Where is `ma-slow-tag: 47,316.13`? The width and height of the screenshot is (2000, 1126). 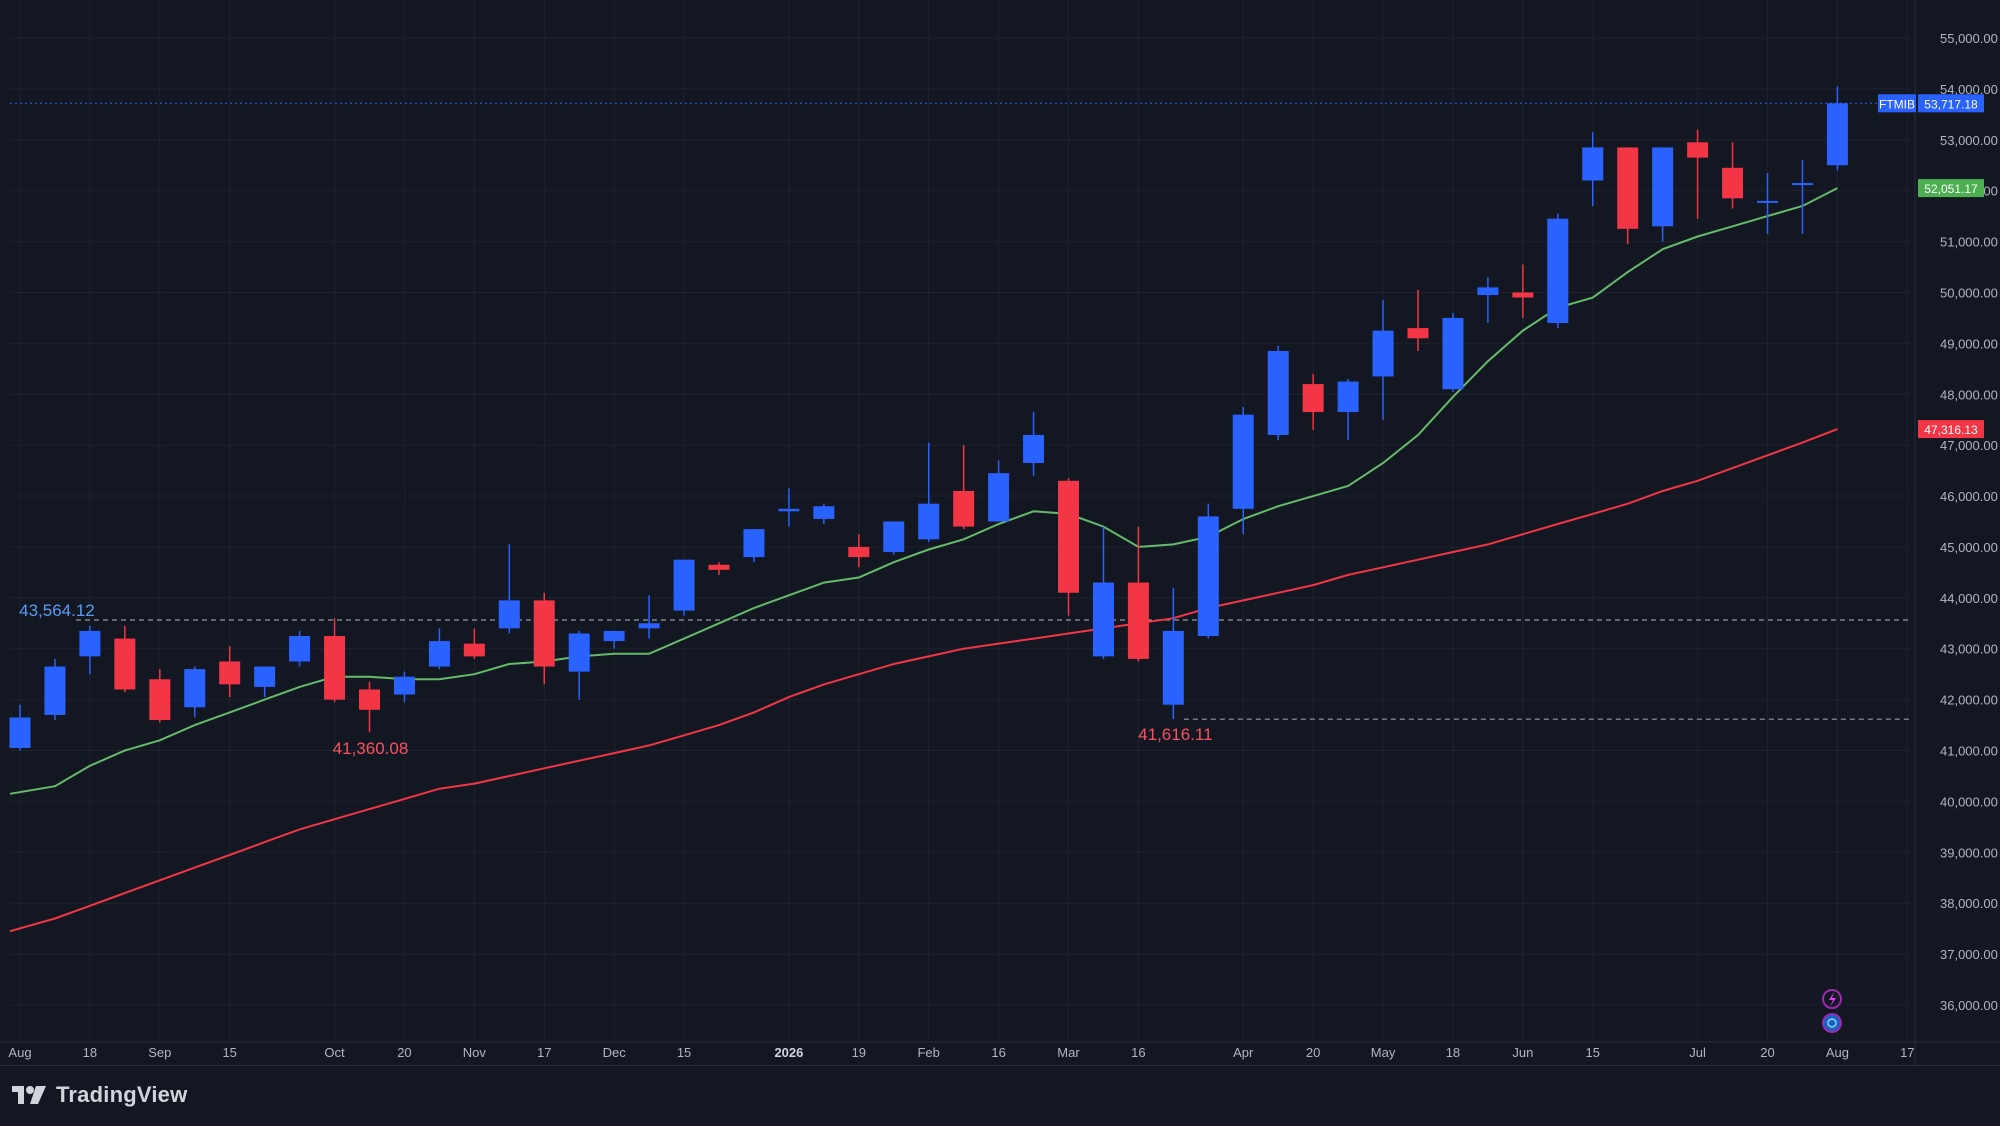
ma-slow-tag: 47,316.13 is located at coordinates (1951, 430).